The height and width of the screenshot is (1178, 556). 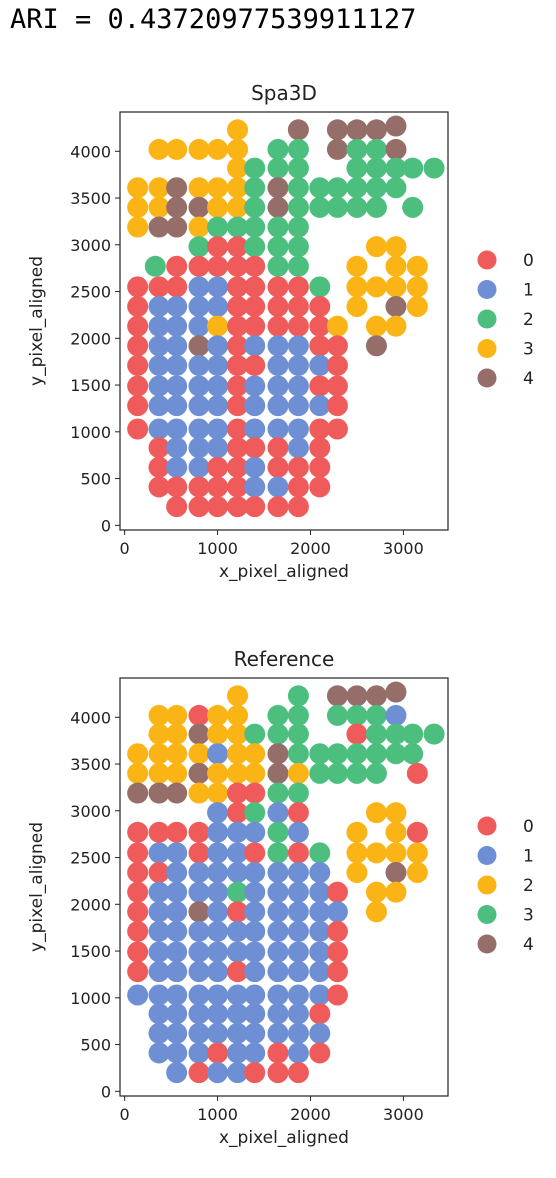 I want to click on legend: 0 1 2 3 4, so click(x=505, y=319).